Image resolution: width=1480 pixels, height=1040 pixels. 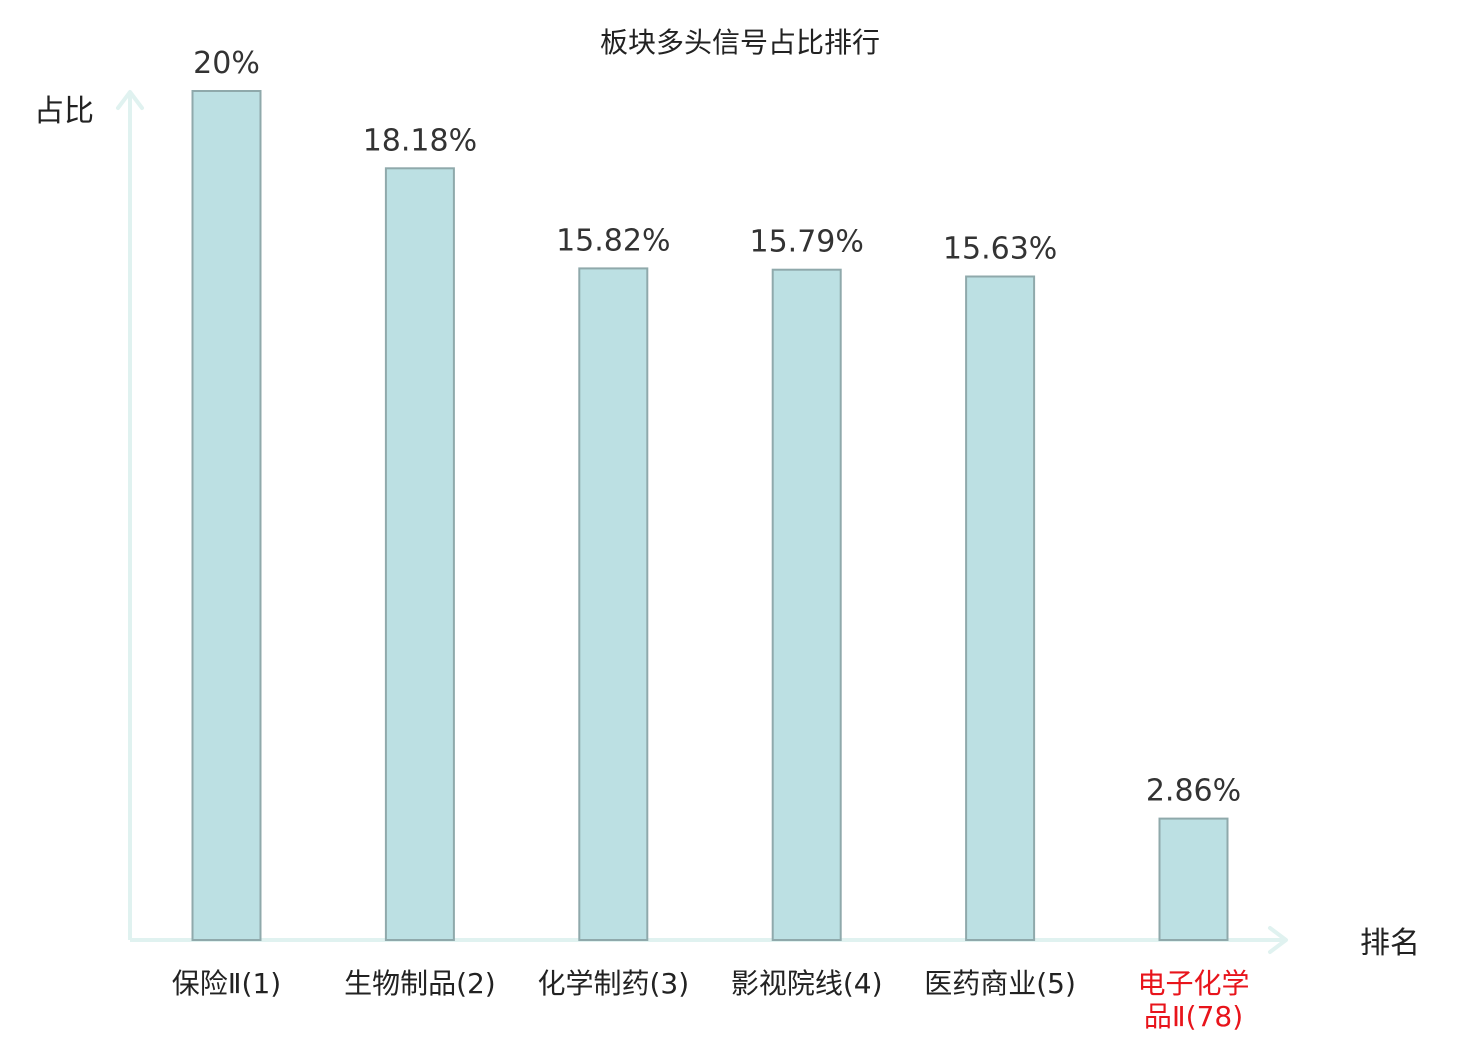 I want to click on value-label-1: 20%, so click(x=226, y=63).